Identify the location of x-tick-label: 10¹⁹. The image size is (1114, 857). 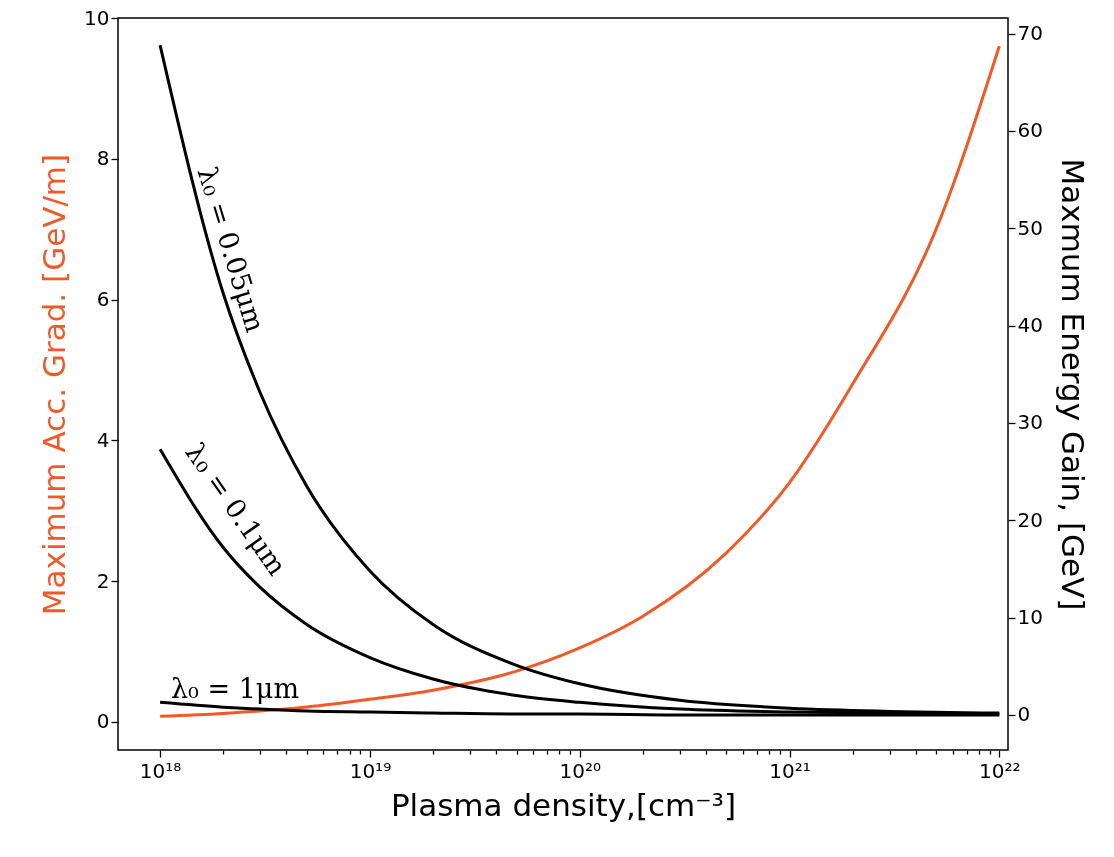
(370, 770).